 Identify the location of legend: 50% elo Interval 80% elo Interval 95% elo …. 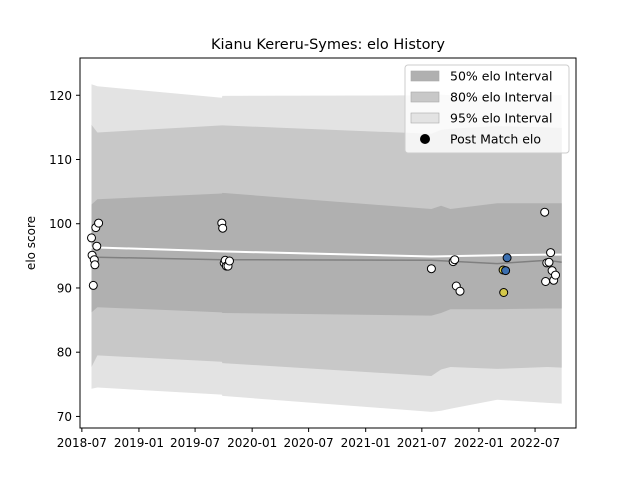
(487, 109).